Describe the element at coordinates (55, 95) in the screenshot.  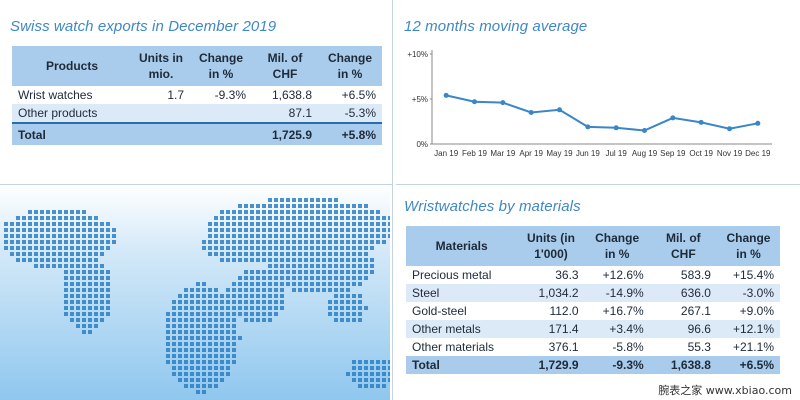
I see `product-name: Wrist watches` at that location.